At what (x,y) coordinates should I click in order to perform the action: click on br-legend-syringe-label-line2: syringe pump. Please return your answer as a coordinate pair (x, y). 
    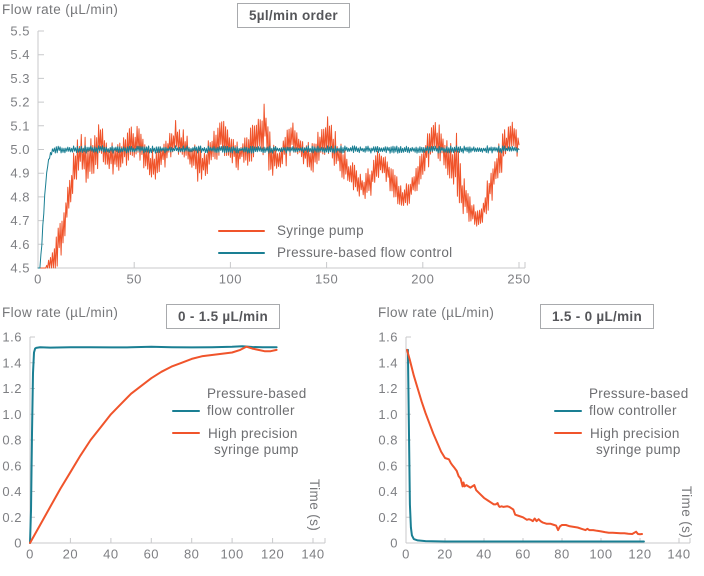
    Looking at the image, I should click on (638, 449).